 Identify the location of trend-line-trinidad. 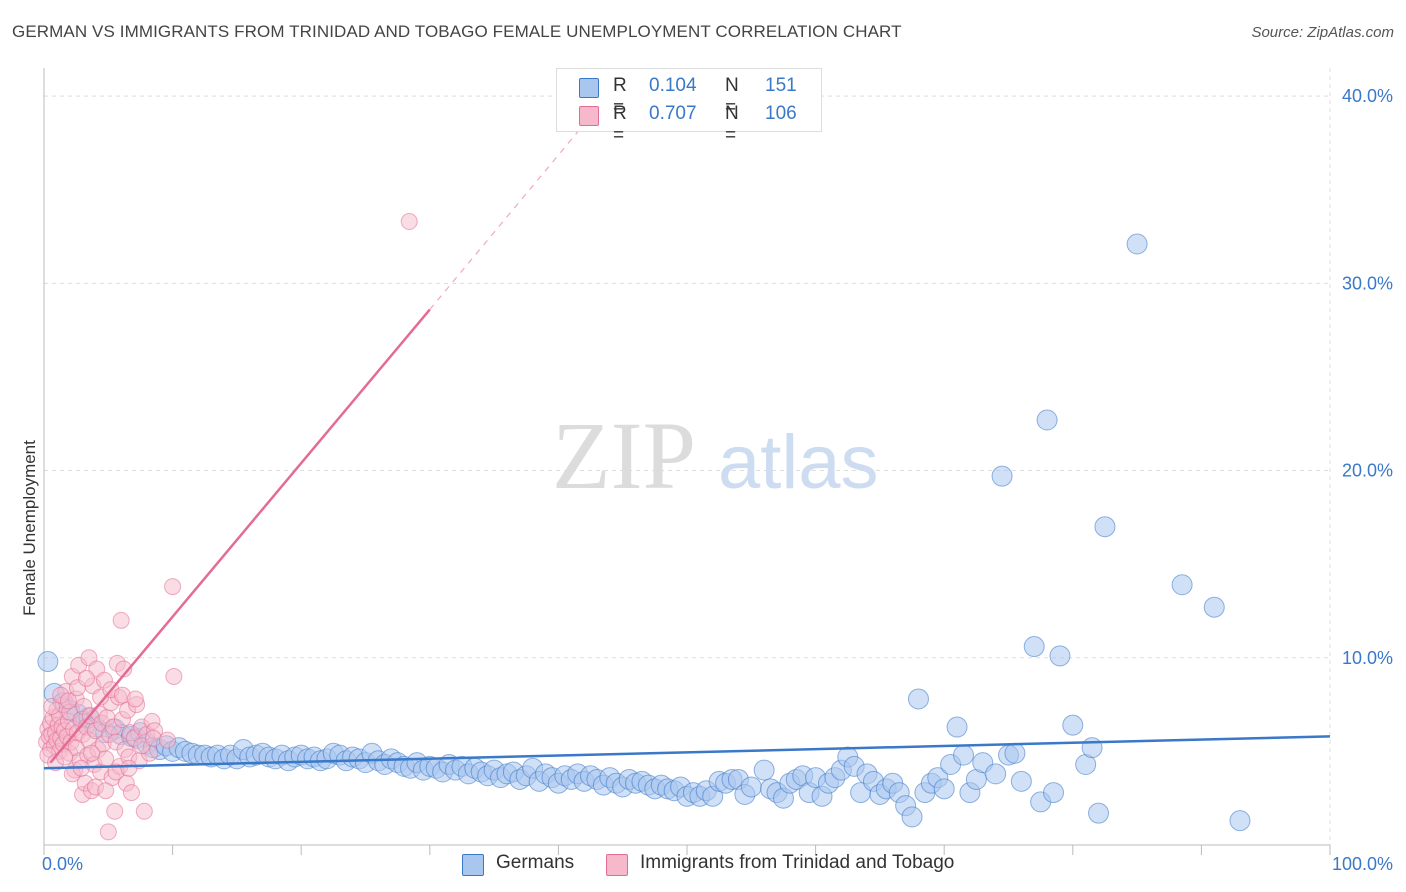
(240, 536).